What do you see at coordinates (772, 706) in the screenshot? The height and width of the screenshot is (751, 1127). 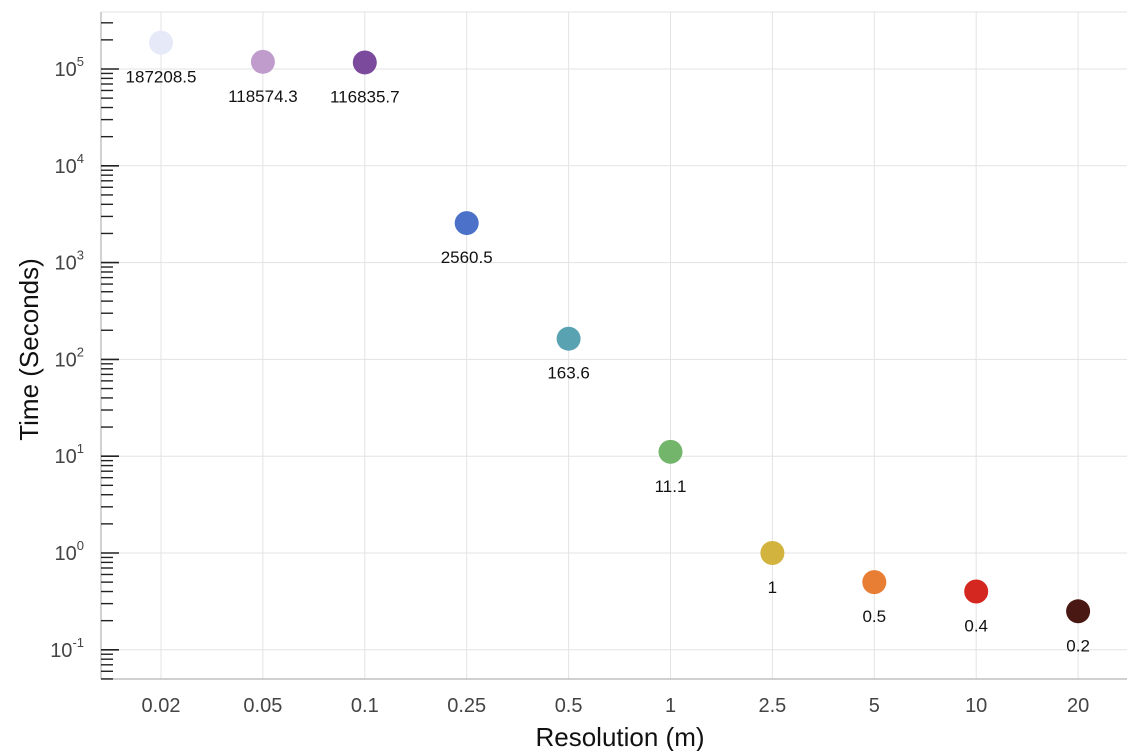 I see `x-tick-label: 2.5` at bounding box center [772, 706].